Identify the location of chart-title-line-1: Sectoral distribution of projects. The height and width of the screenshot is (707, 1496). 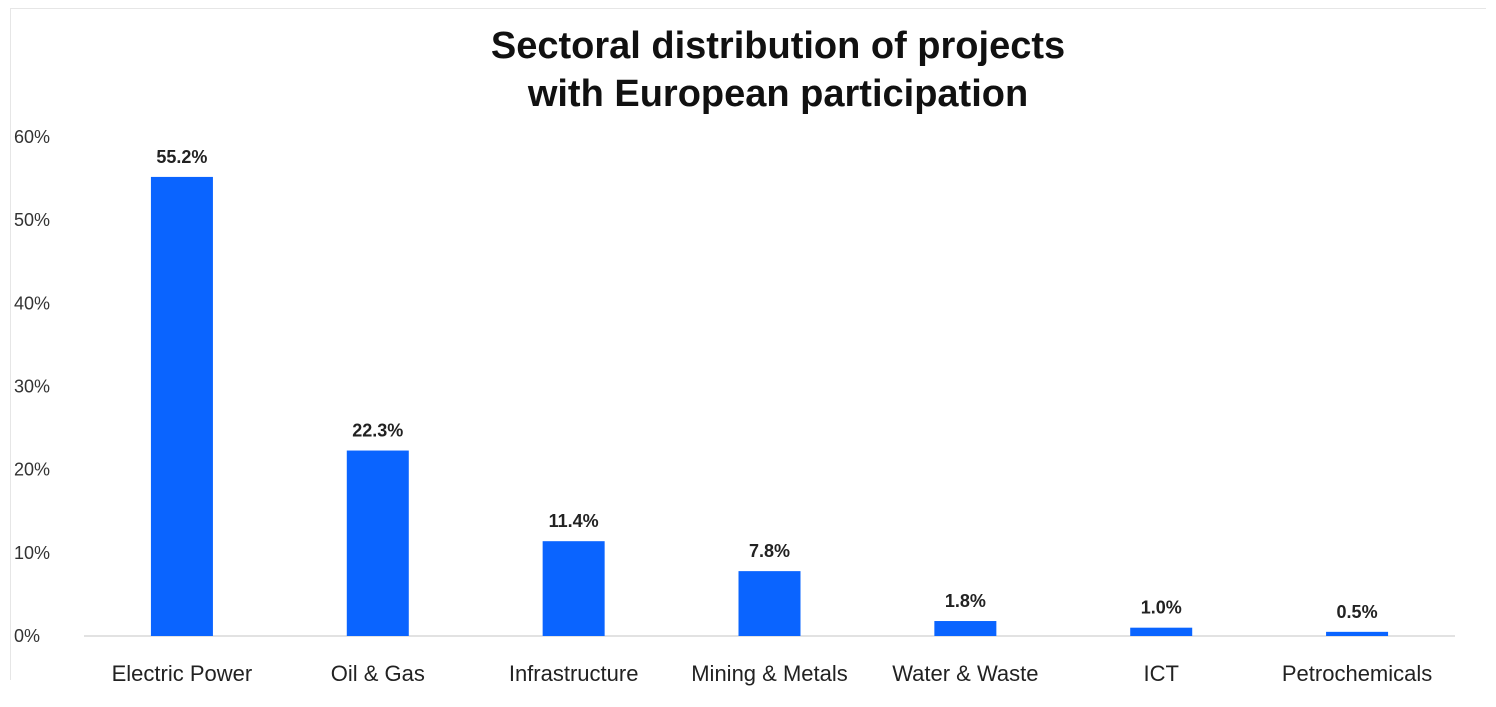
(778, 46).